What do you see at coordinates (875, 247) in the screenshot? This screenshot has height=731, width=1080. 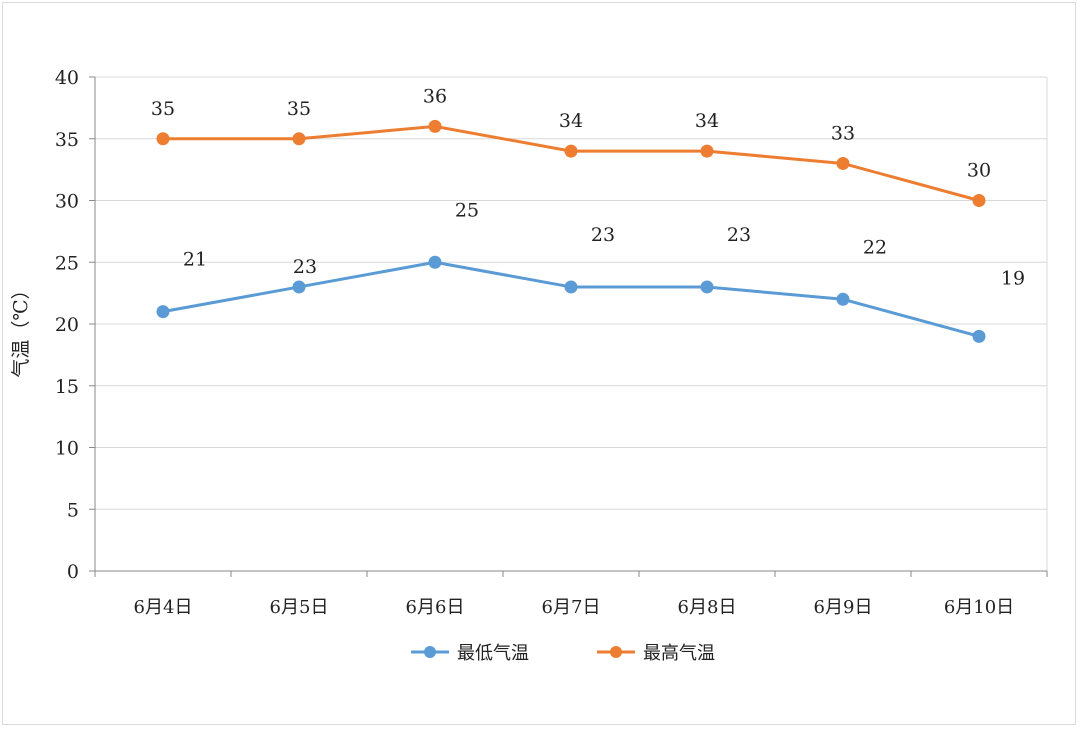 I see `data-label: 22` at bounding box center [875, 247].